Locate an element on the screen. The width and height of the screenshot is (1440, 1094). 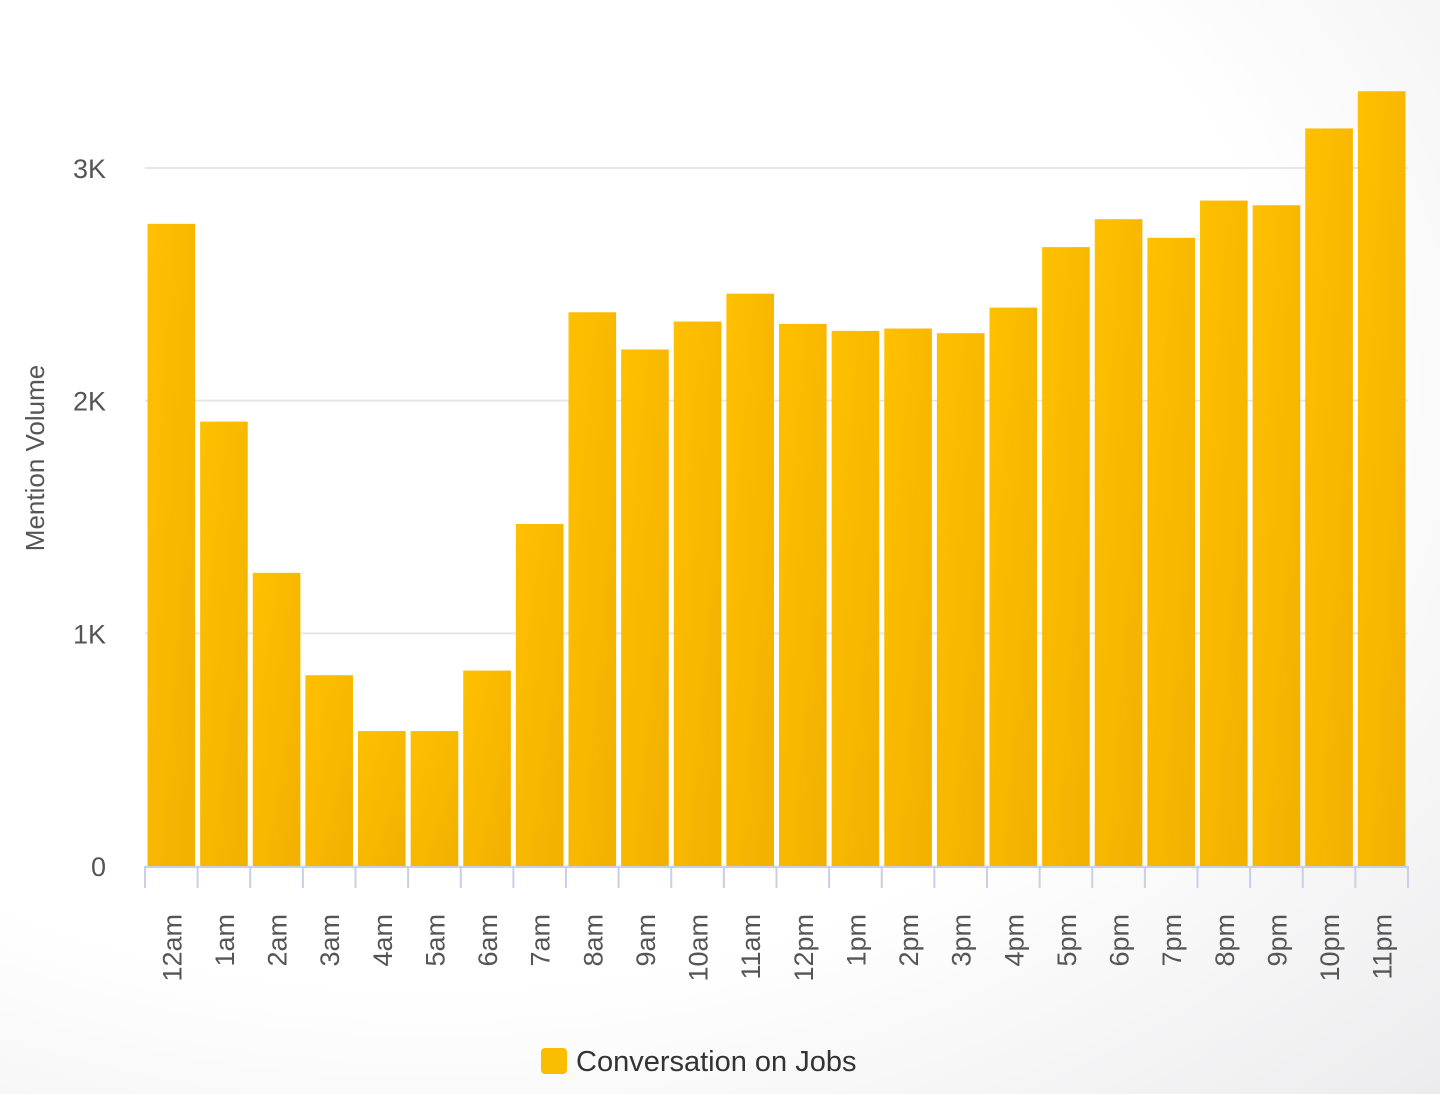
x-tick-label: 6pm is located at coordinates (1120, 940).